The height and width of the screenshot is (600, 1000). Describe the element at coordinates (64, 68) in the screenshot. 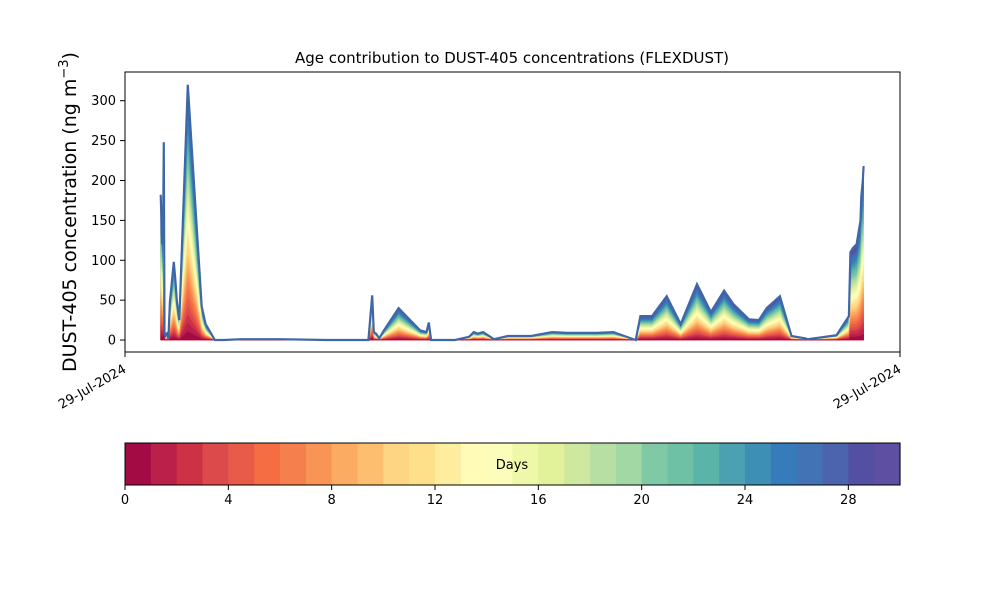

I see `y-axis-label-superscript: −3` at that location.